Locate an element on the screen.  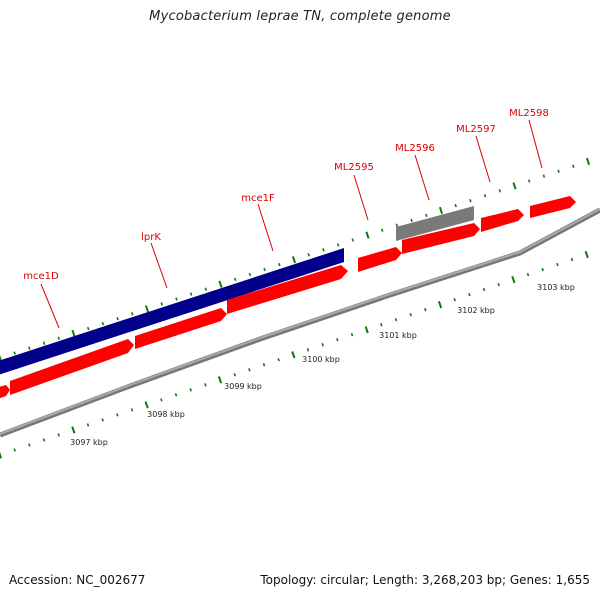
gene-label-mce1f: mce1F is located at coordinates (258, 198).